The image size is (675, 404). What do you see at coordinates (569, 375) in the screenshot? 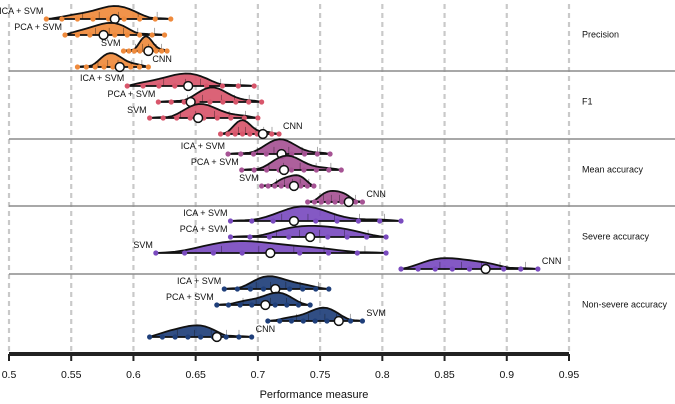
I see `x-tick-label: 0.95` at bounding box center [569, 375].